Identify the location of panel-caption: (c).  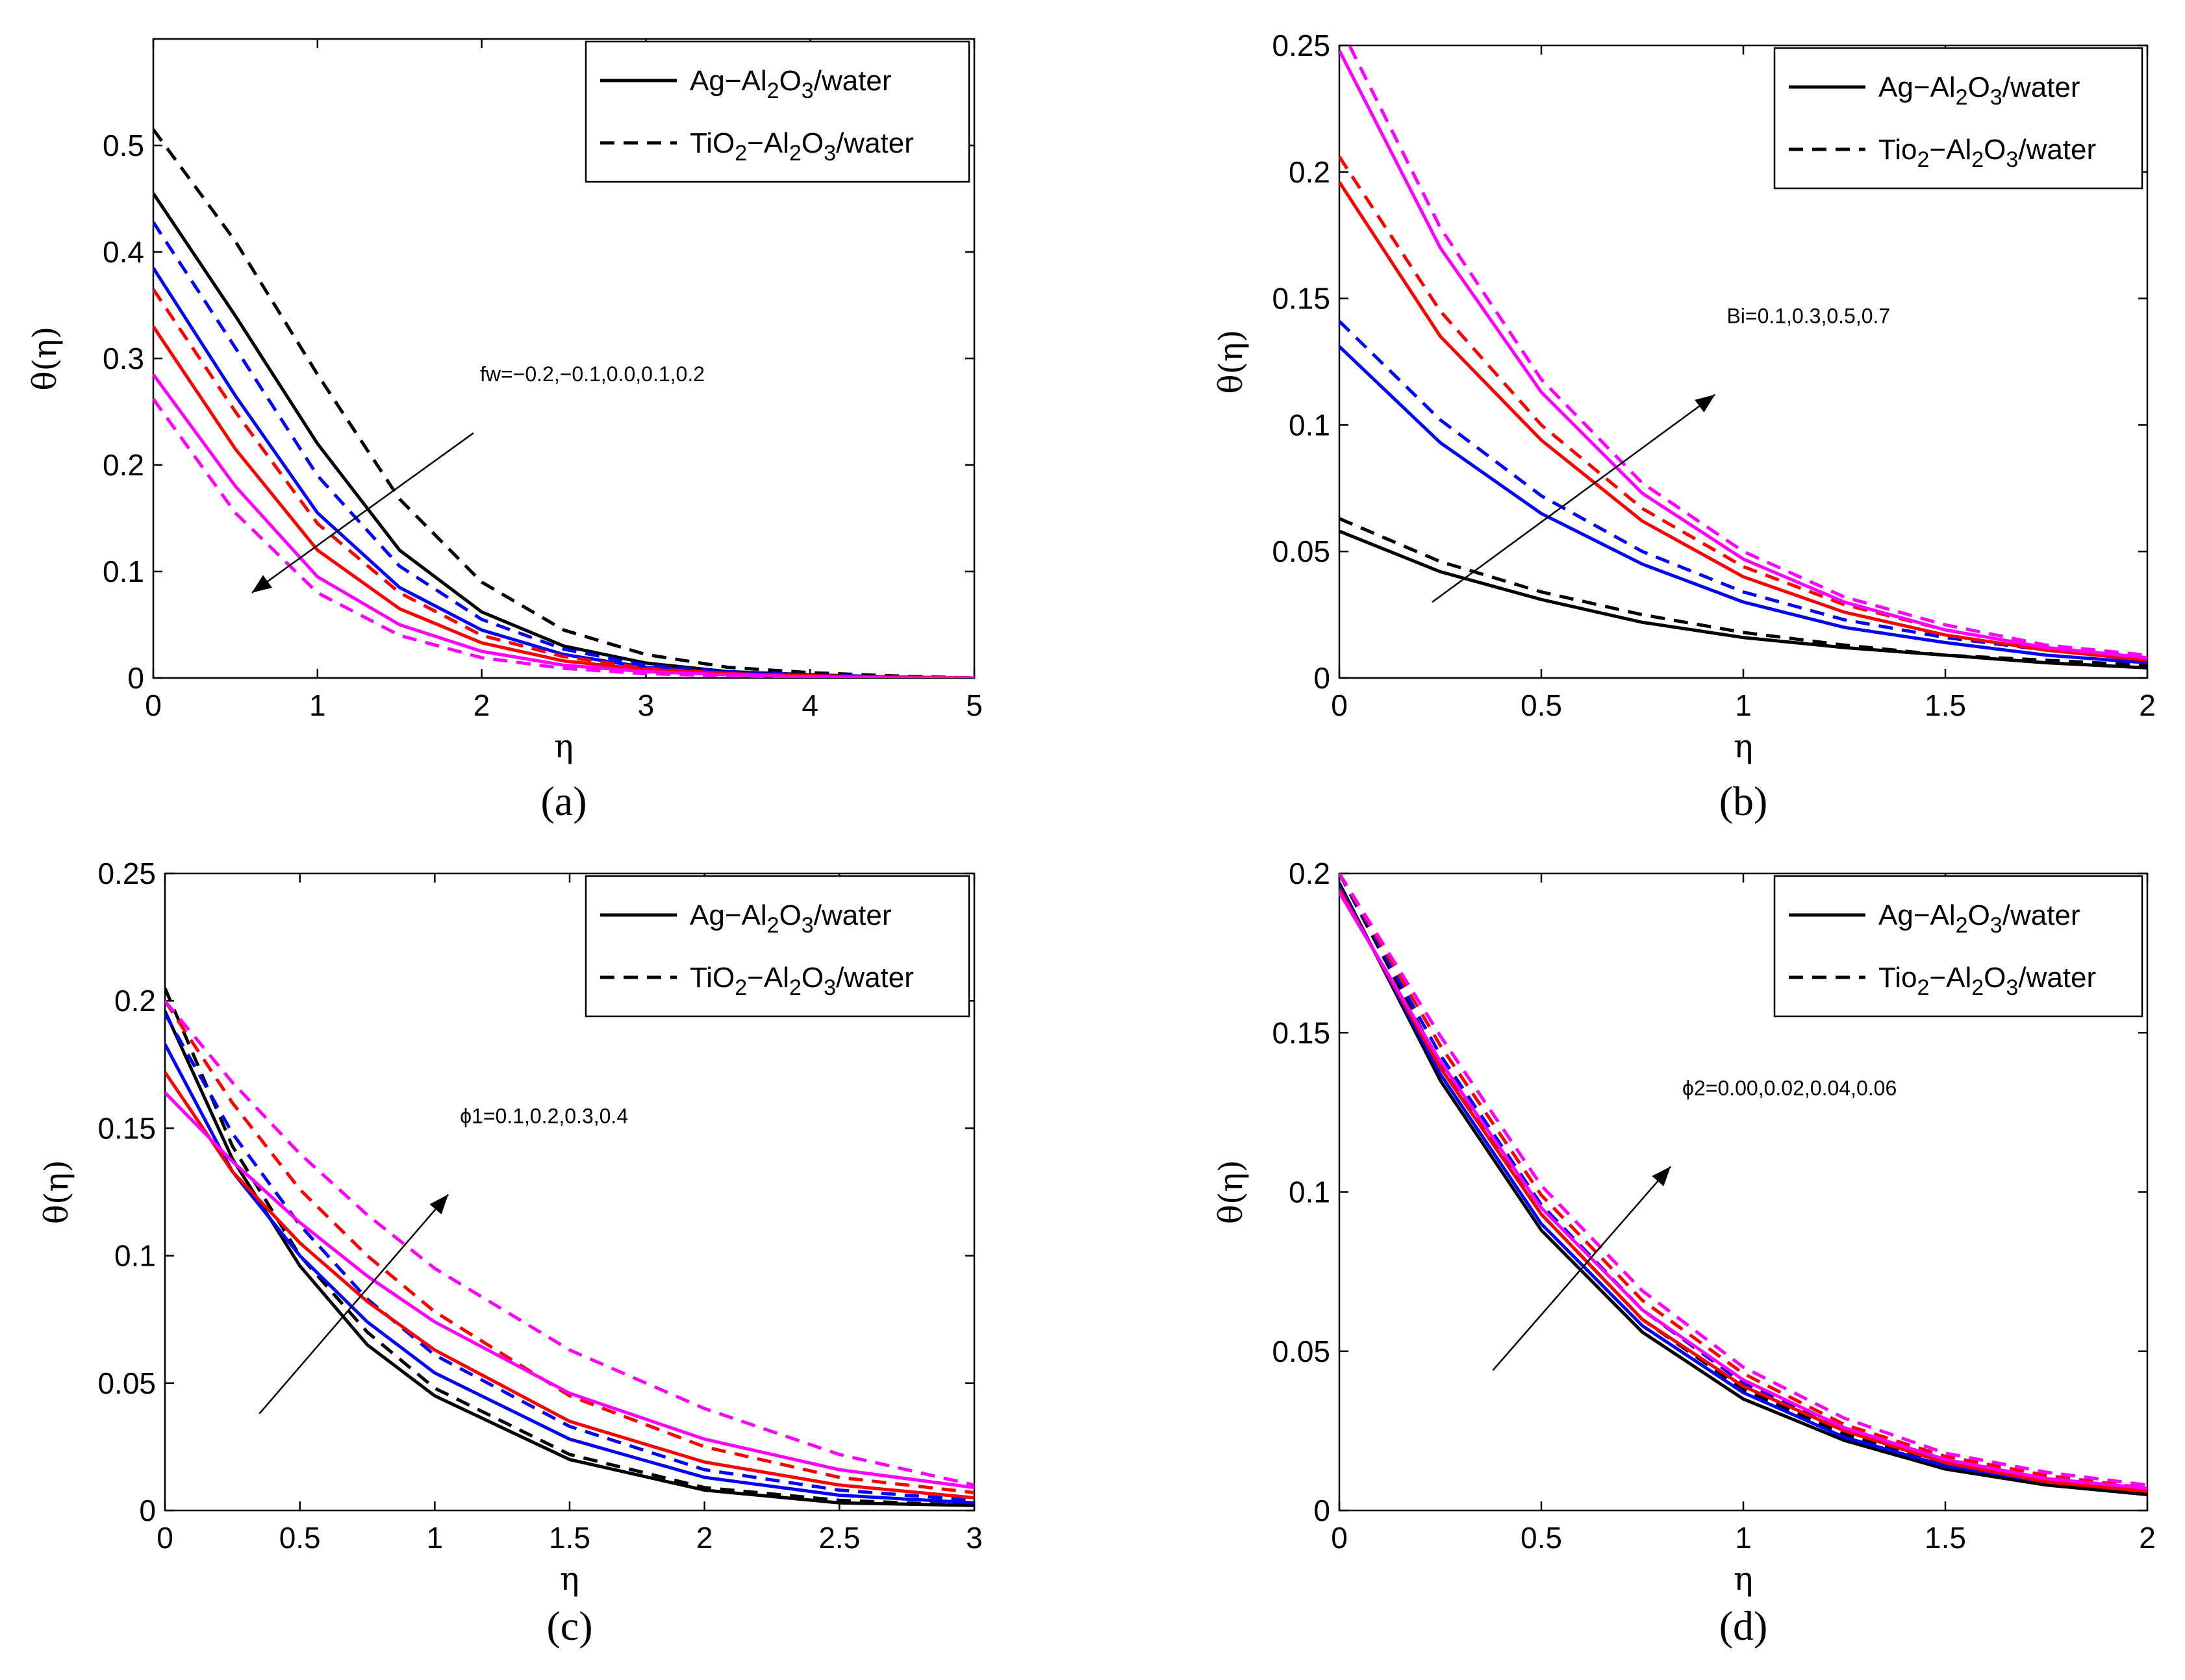
(569, 1626).